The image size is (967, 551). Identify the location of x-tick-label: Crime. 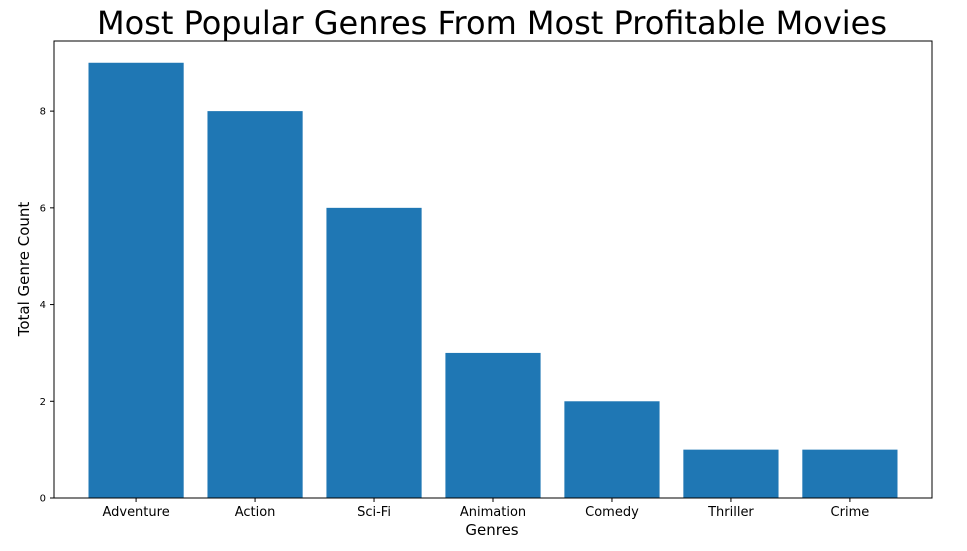
(850, 512).